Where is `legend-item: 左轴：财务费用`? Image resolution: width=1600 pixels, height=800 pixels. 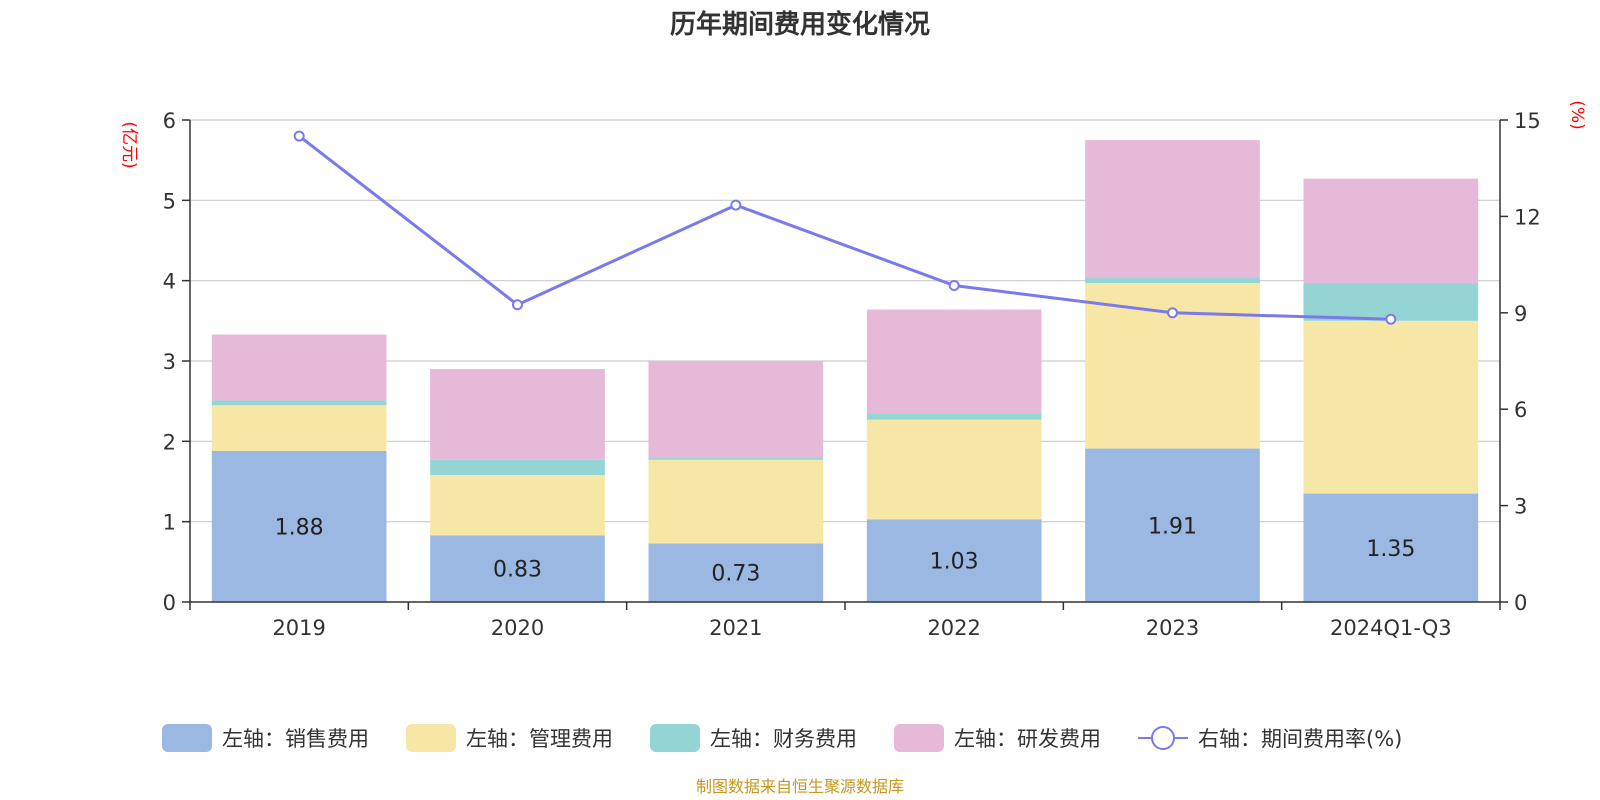
legend-item: 左轴：财务费用 is located at coordinates (753, 738).